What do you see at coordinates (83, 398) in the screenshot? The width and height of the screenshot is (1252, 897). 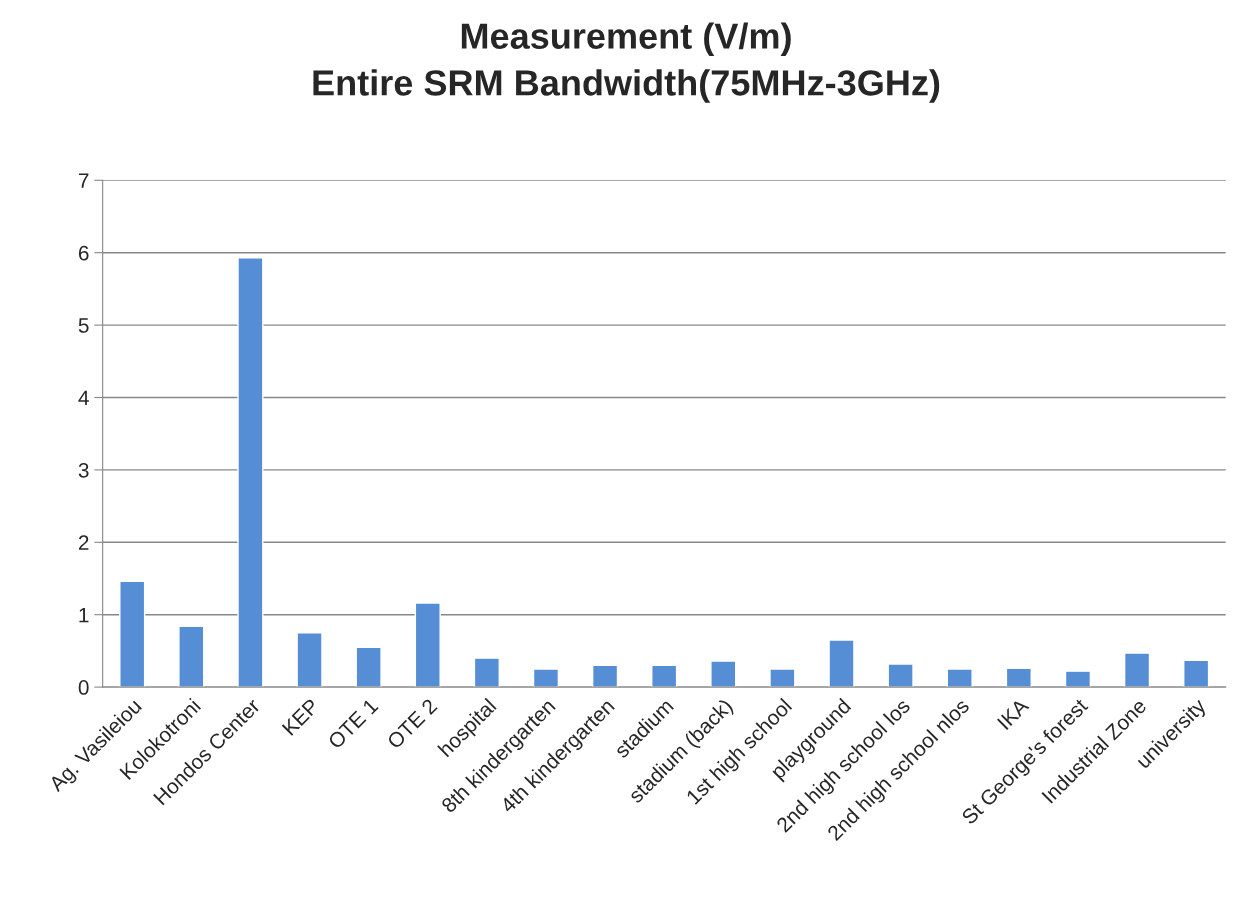 I see `y-tick-label: 4` at bounding box center [83, 398].